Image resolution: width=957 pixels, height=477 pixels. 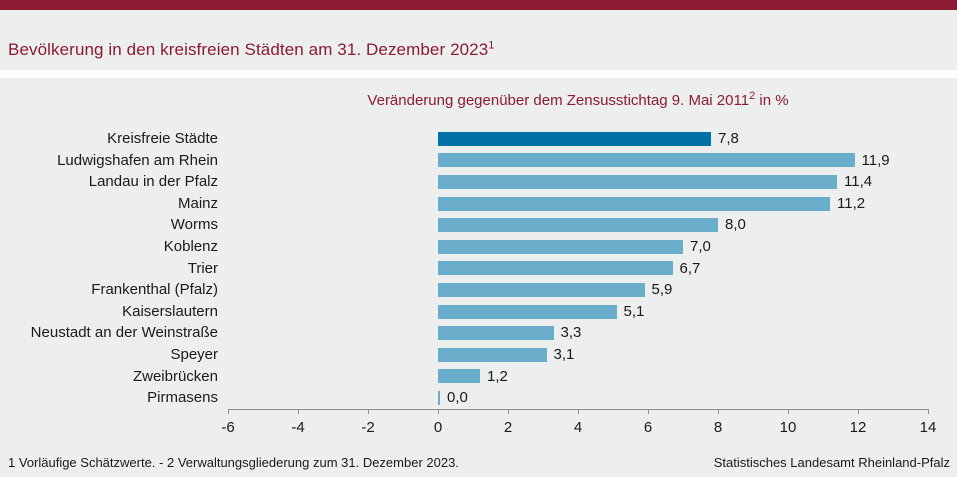 I want to click on chart-row: Pirmasens 0,0, so click(x=478, y=398).